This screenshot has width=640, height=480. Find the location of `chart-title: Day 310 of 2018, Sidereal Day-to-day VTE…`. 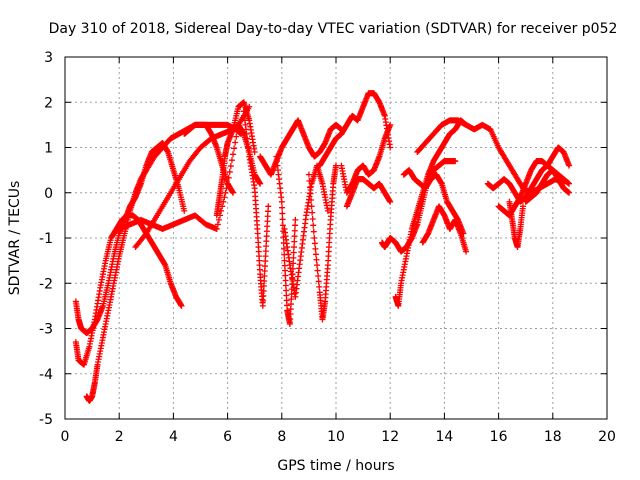

chart-title: Day 310 of 2018, Sidereal Day-to-day VTE… is located at coordinates (333, 29).